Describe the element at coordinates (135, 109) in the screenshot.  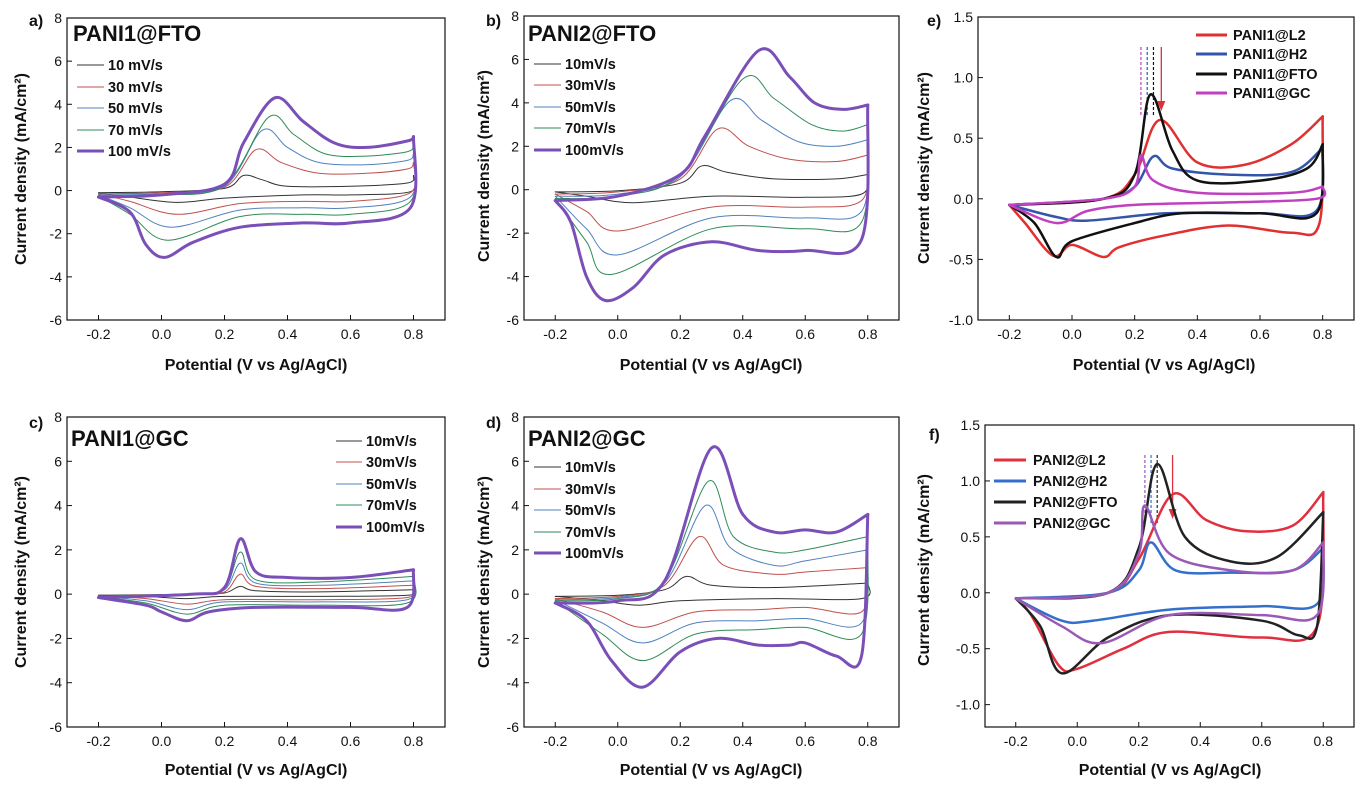
I see `legend-label: 50 mV/s` at that location.